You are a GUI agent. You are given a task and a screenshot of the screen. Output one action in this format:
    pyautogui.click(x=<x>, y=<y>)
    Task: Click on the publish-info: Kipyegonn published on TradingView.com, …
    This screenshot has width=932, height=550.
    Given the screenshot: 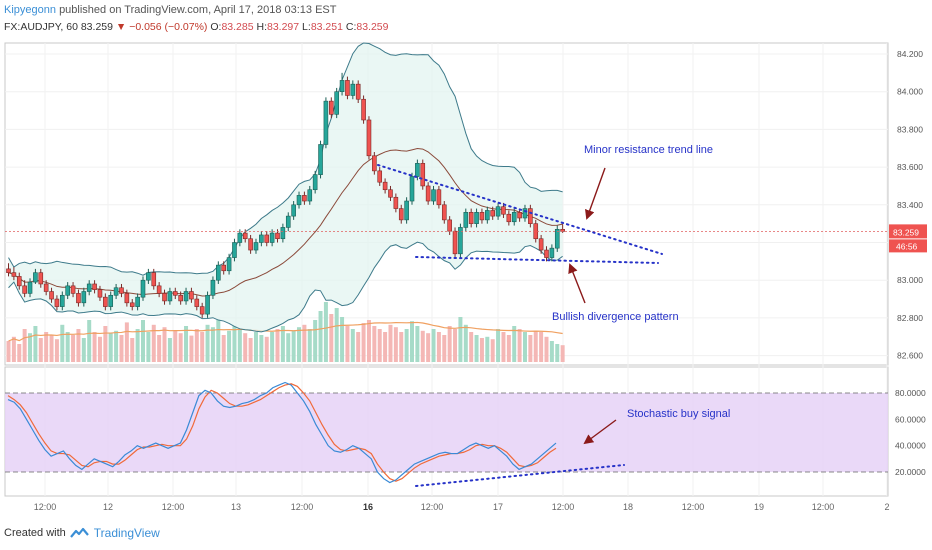 What is the action you would take?
    pyautogui.click(x=170, y=10)
    